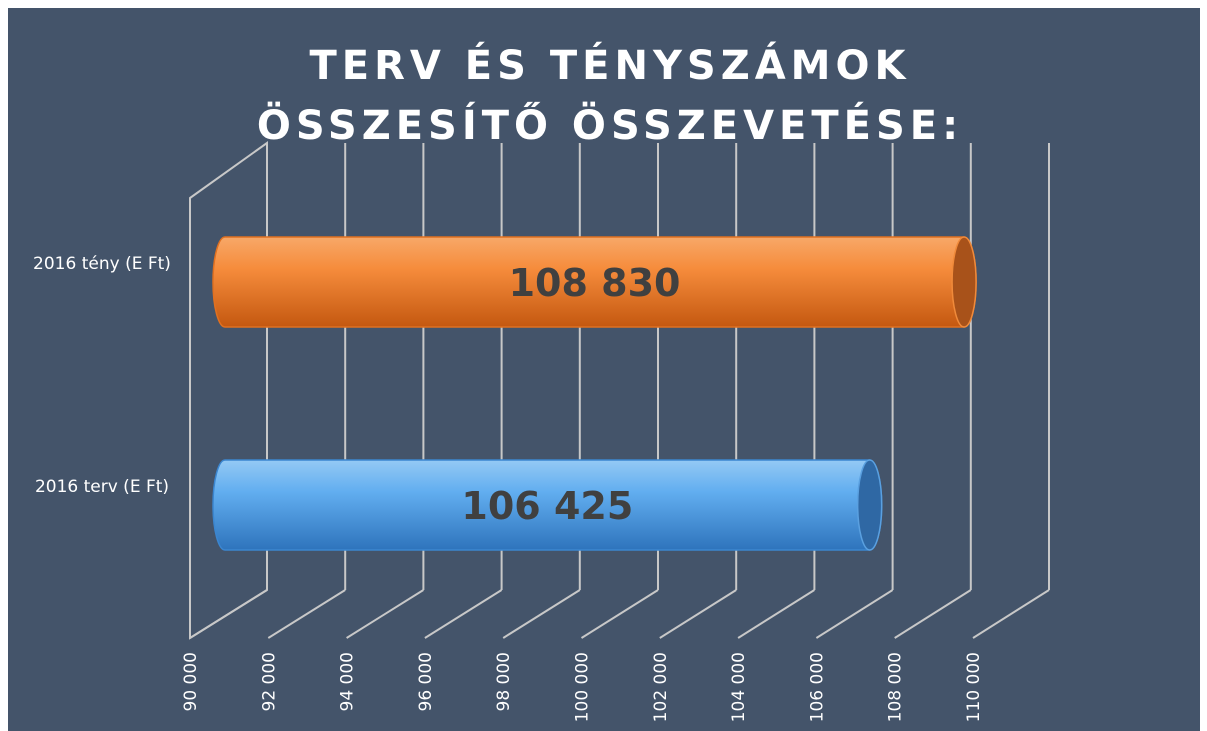 The height and width of the screenshot is (731, 1207). I want to click on data-label: 108 830, so click(595, 283).